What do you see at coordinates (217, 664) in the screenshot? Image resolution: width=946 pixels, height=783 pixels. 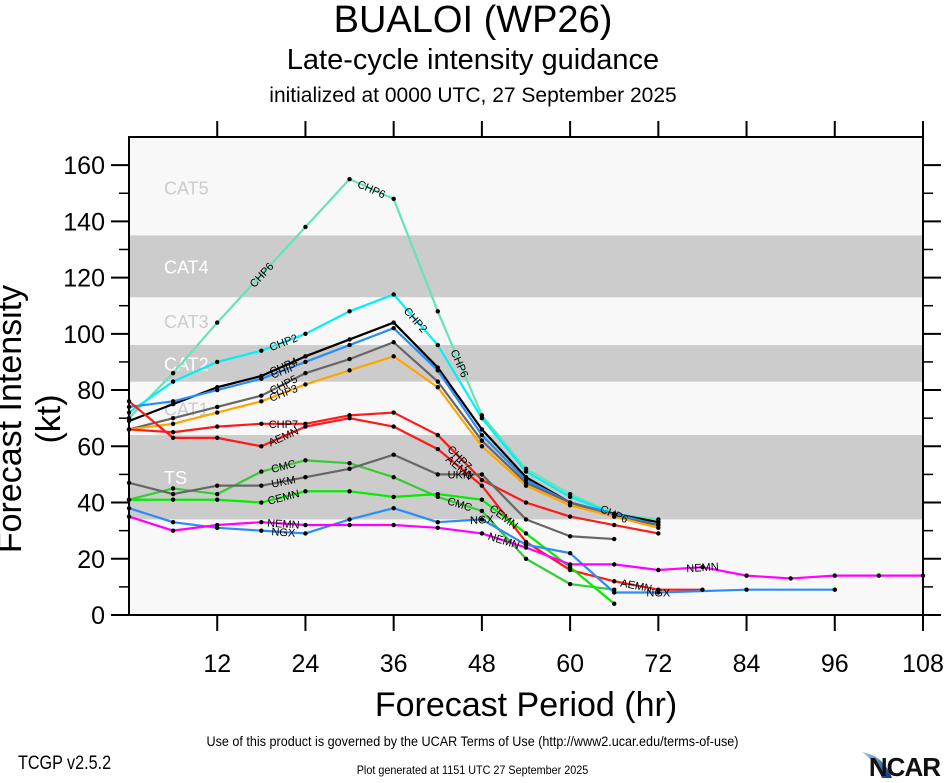 I see `x-tick-label: 12` at bounding box center [217, 664].